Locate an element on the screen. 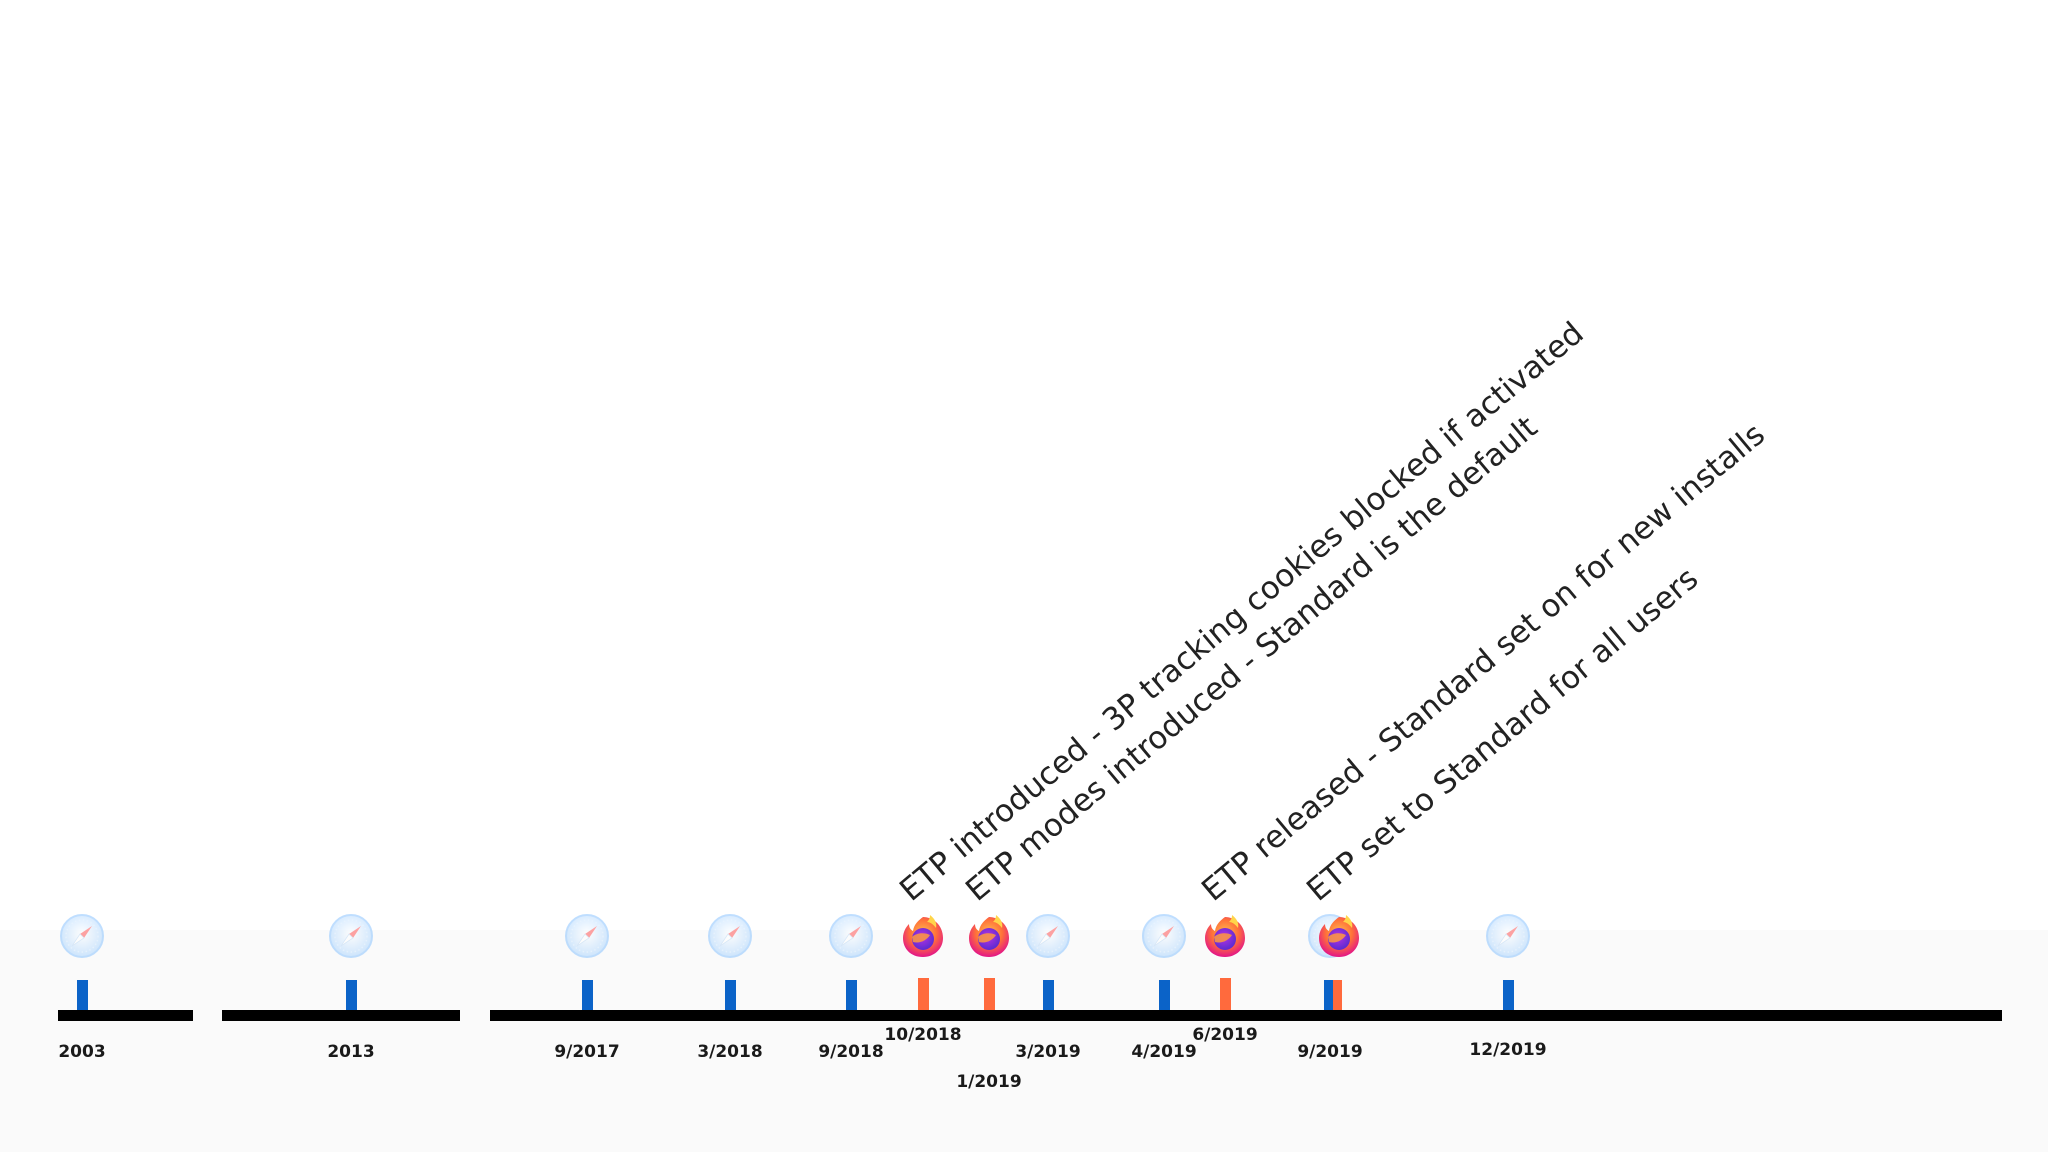 Image resolution: width=2048 pixels, height=1152 pixels. date-label-9-2019: 9/2019 is located at coordinates (1330, 1052).